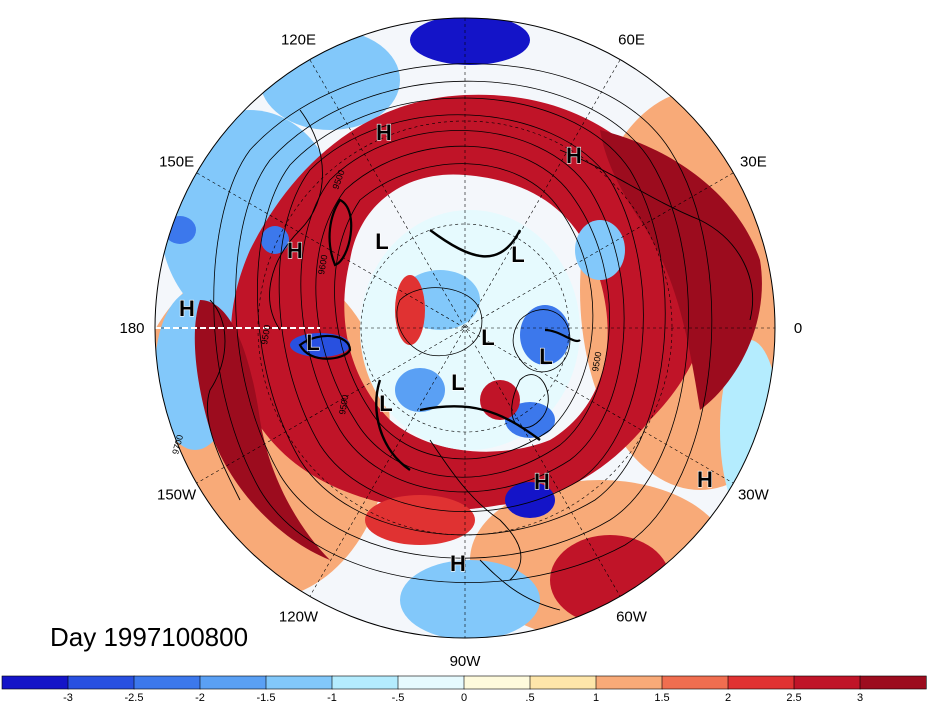 This screenshot has height=702, width=928. I want to click on longitude-label: 120E, so click(298, 40).